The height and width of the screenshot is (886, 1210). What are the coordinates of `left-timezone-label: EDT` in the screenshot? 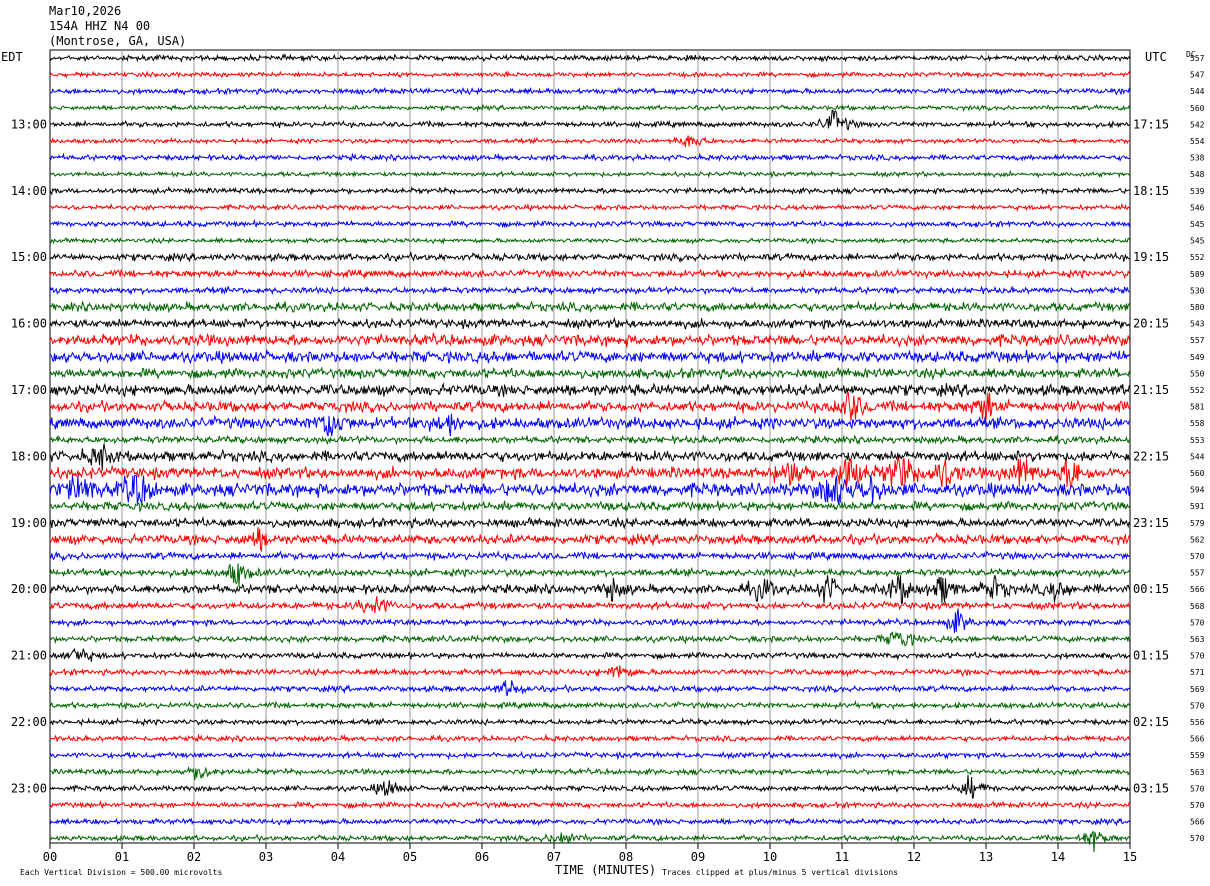 It's located at (12, 57).